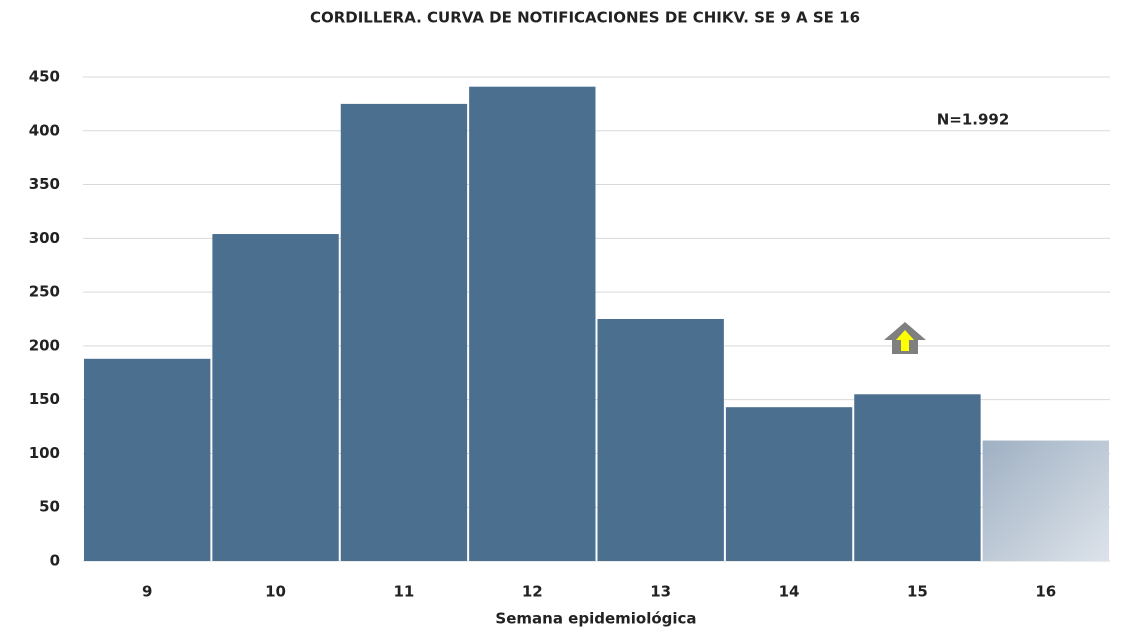 This screenshot has height=636, width=1128. Describe the element at coordinates (275, 592) in the screenshot. I see `x-tick-label: 10` at that location.